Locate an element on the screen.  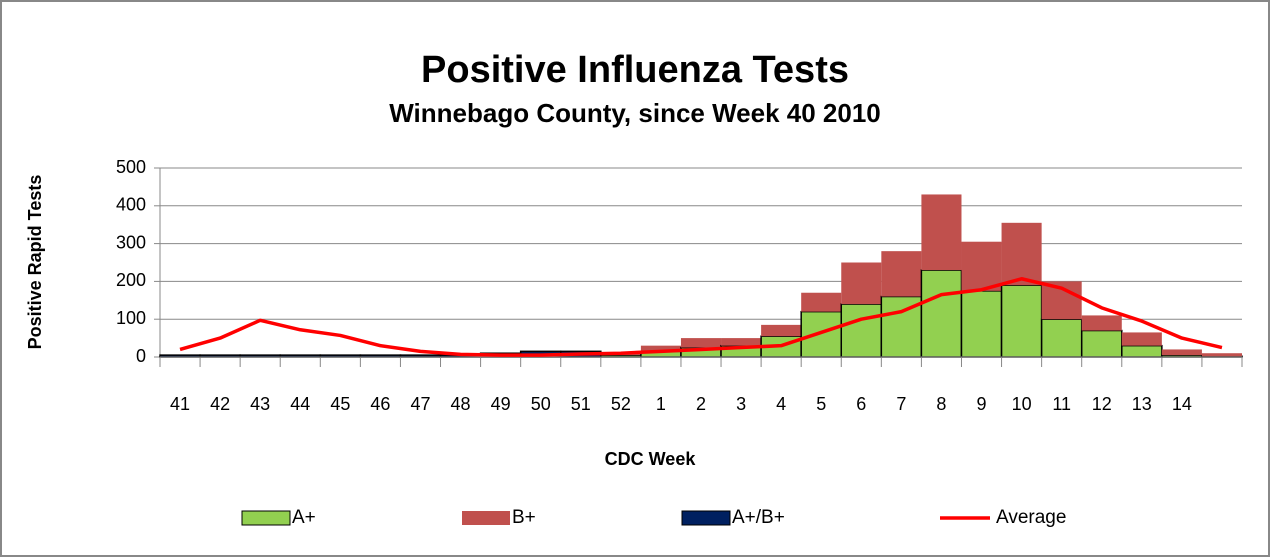
legend-label: Average is located at coordinates (1031, 517).